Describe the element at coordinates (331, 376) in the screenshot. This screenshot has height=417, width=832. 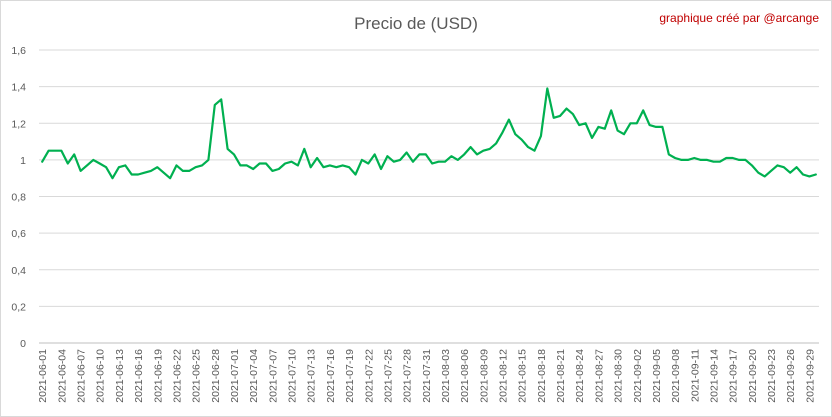
I see `x-tick-label: 2021-07-16` at that location.